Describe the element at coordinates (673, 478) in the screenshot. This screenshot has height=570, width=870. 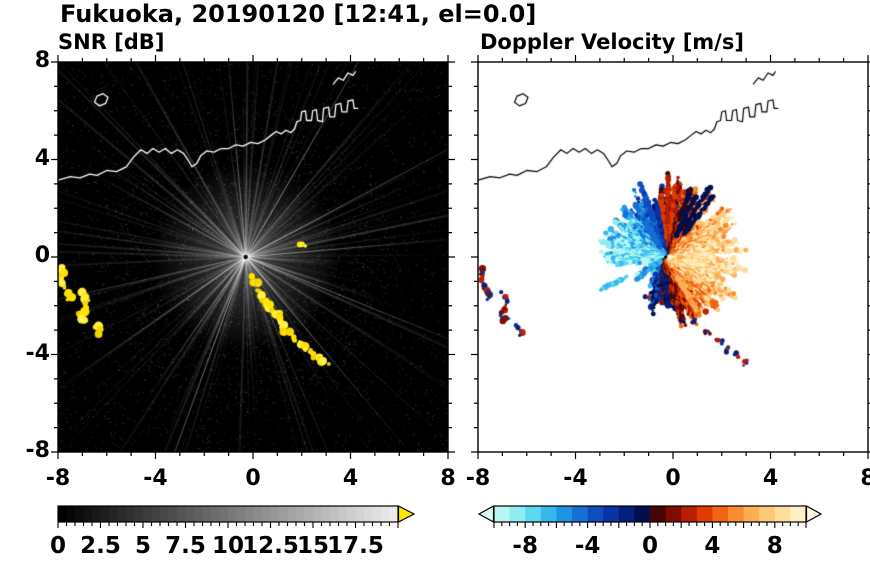
I see `doppler-x-tick-label: 0` at that location.